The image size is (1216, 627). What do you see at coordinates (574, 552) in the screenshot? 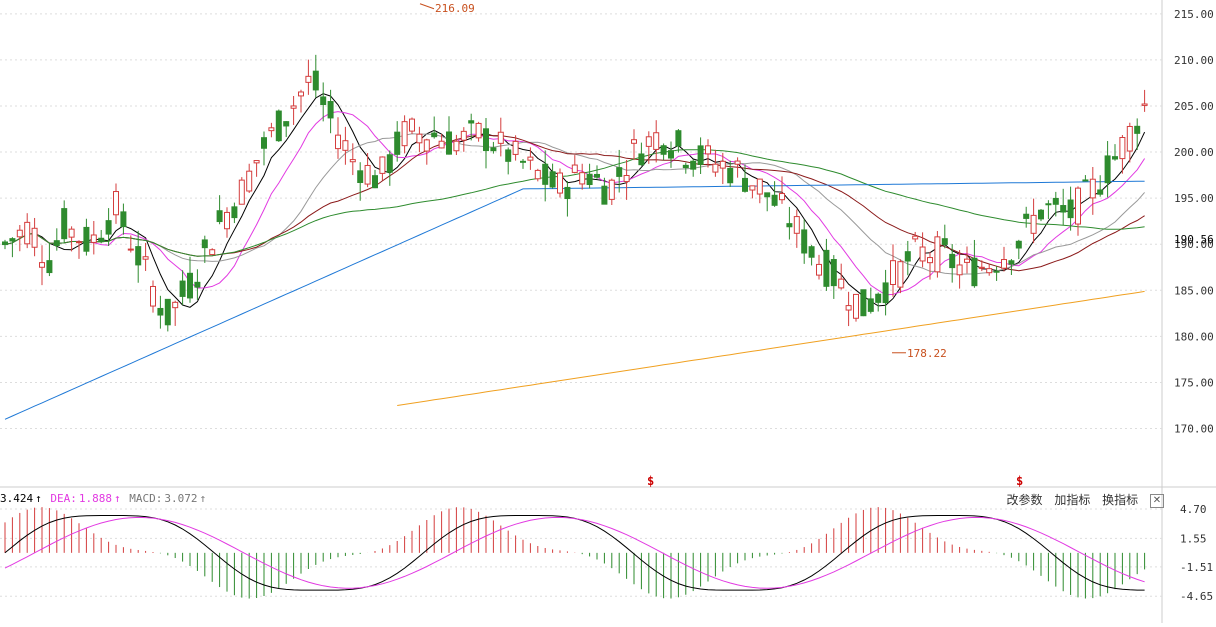
I see `dea-line` at bounding box center [574, 552].